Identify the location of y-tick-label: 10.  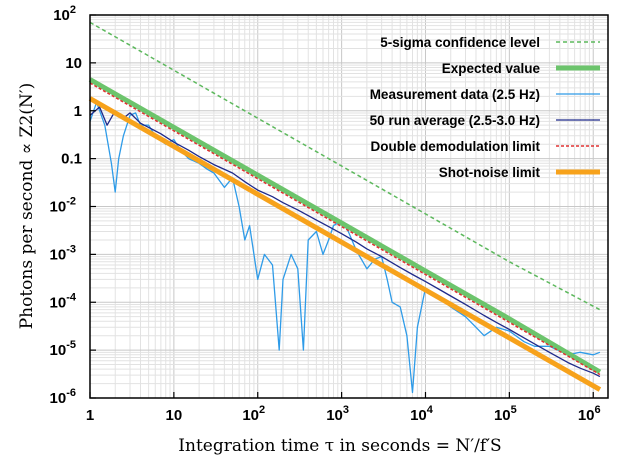
(73, 63).